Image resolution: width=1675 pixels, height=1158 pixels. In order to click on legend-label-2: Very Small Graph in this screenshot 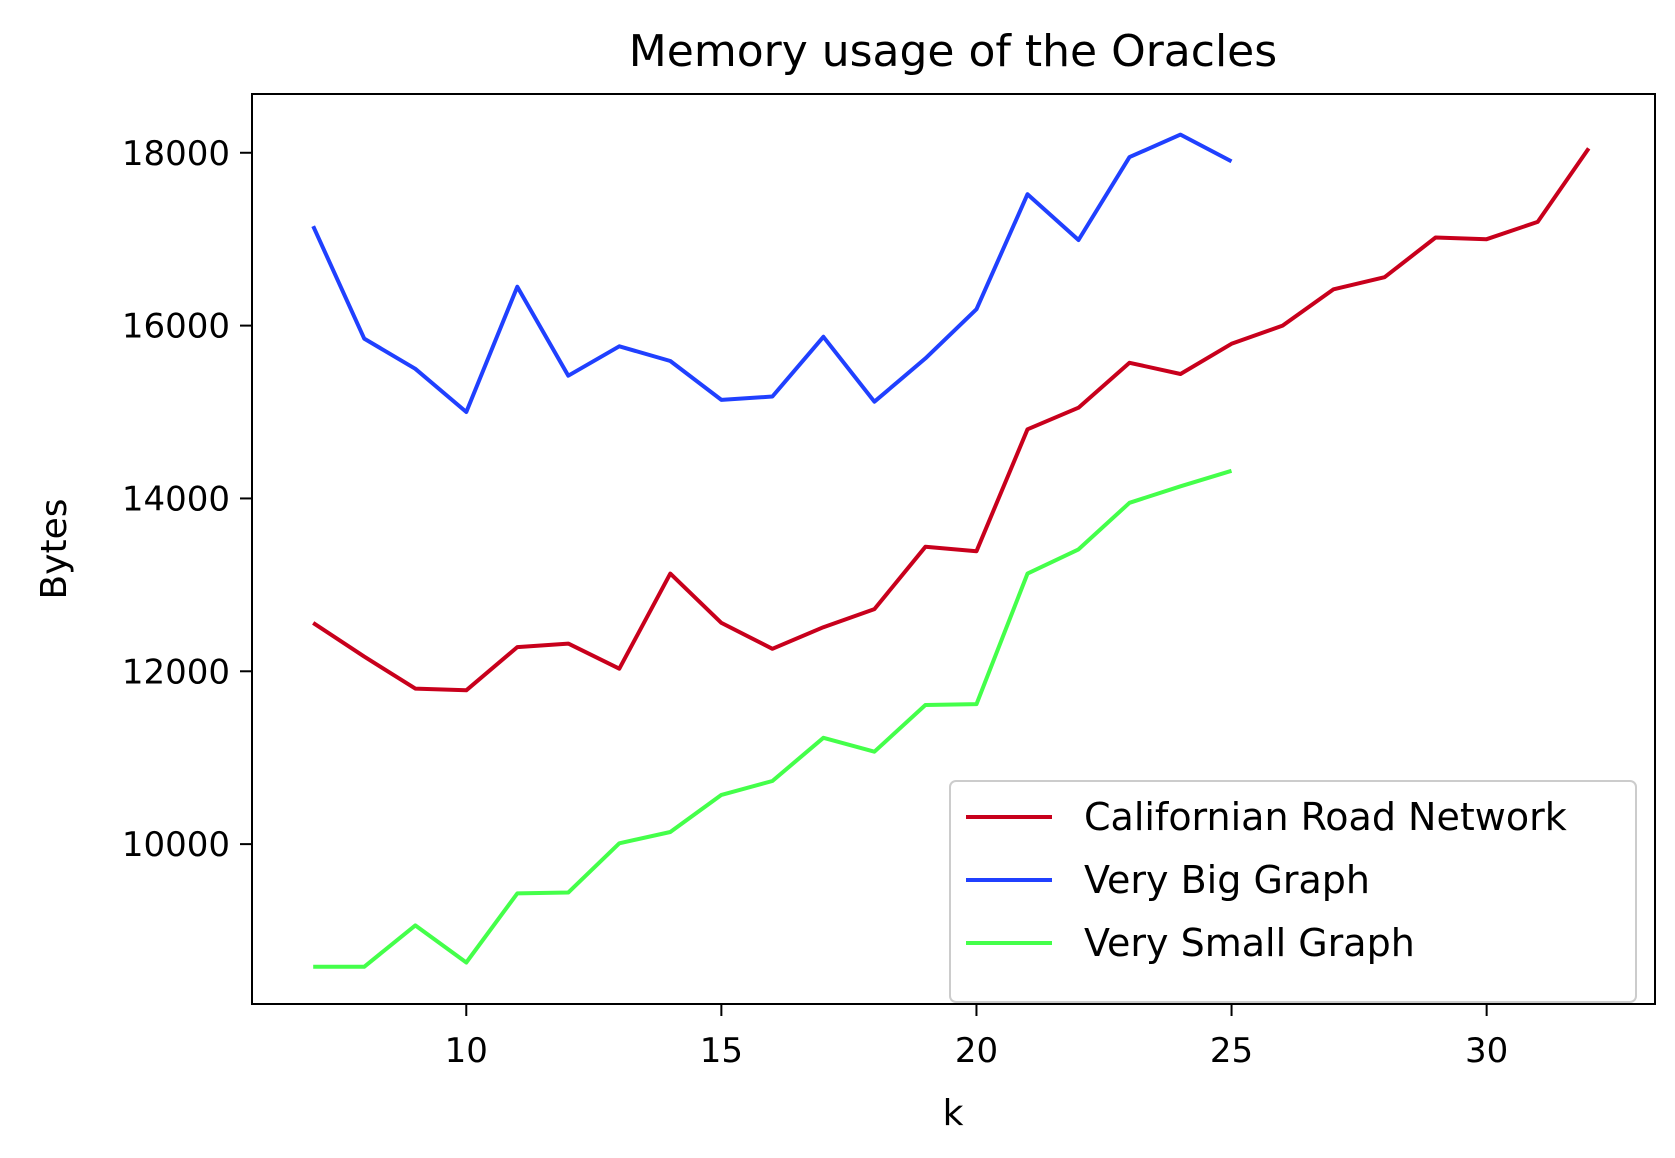, I will do `click(1249, 943)`.